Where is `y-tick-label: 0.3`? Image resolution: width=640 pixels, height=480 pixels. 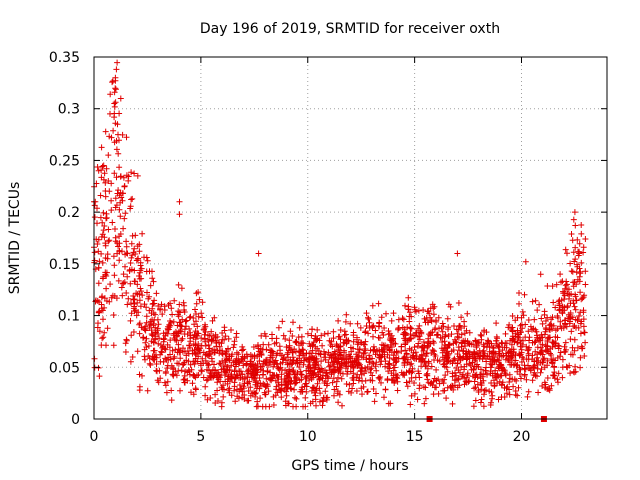
y-tick-label: 0.3 is located at coordinates (69, 110).